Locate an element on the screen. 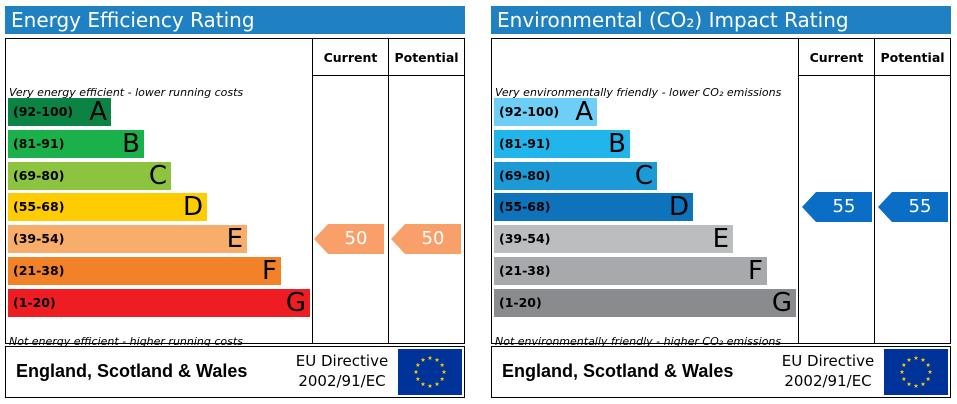 This screenshot has width=957, height=404. current-rating-arrow: 55 is located at coordinates (837, 207).